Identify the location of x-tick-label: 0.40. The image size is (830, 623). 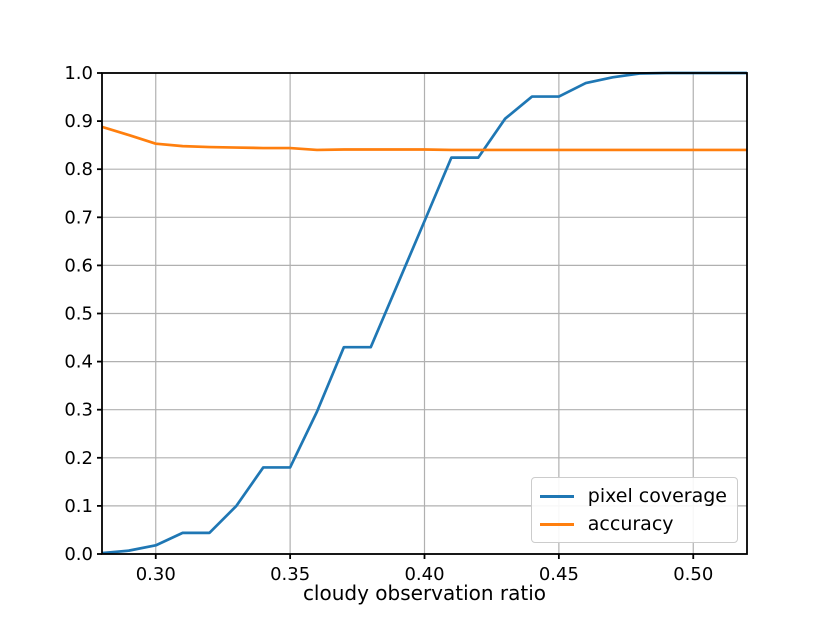
(424, 574).